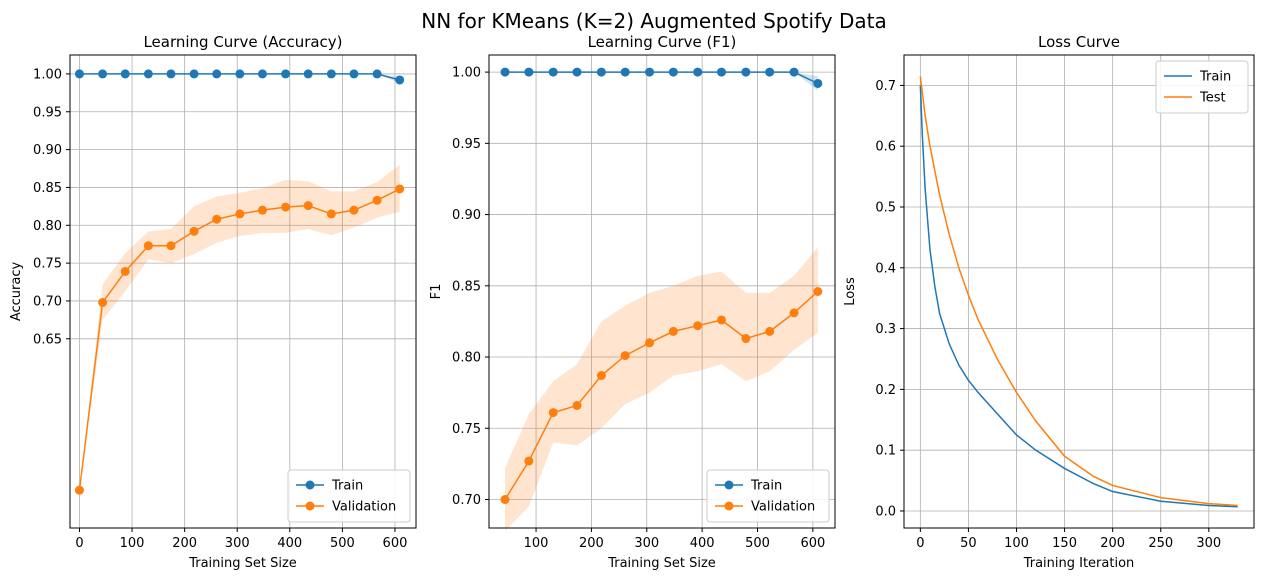 The width and height of the screenshot is (1262, 581). What do you see at coordinates (242, 563) in the screenshot?
I see `x-axis-label: Training Set Size` at bounding box center [242, 563].